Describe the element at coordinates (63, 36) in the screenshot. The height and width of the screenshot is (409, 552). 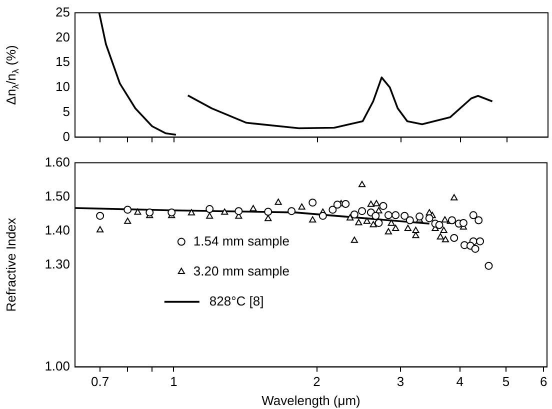
I see `y-tick-label: 20` at that location.